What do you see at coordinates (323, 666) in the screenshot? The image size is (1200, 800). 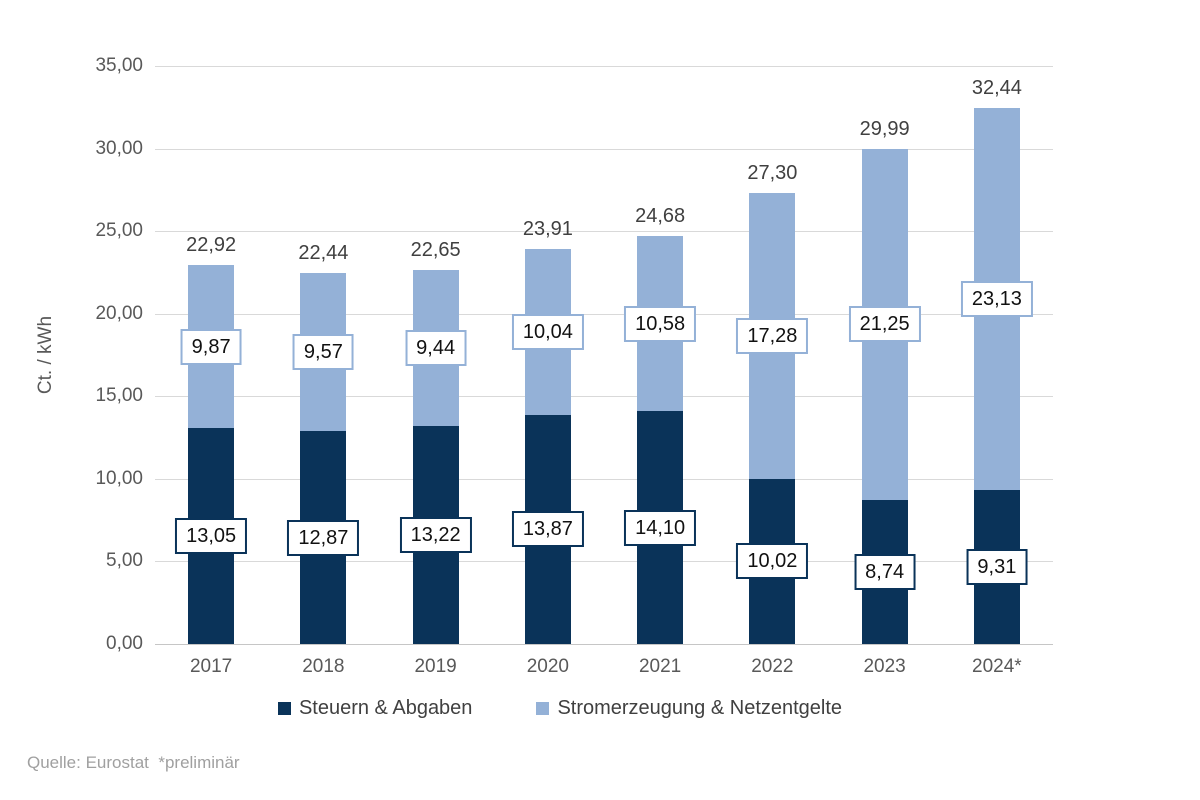 I see `x-tick-label: 2018` at bounding box center [323, 666].